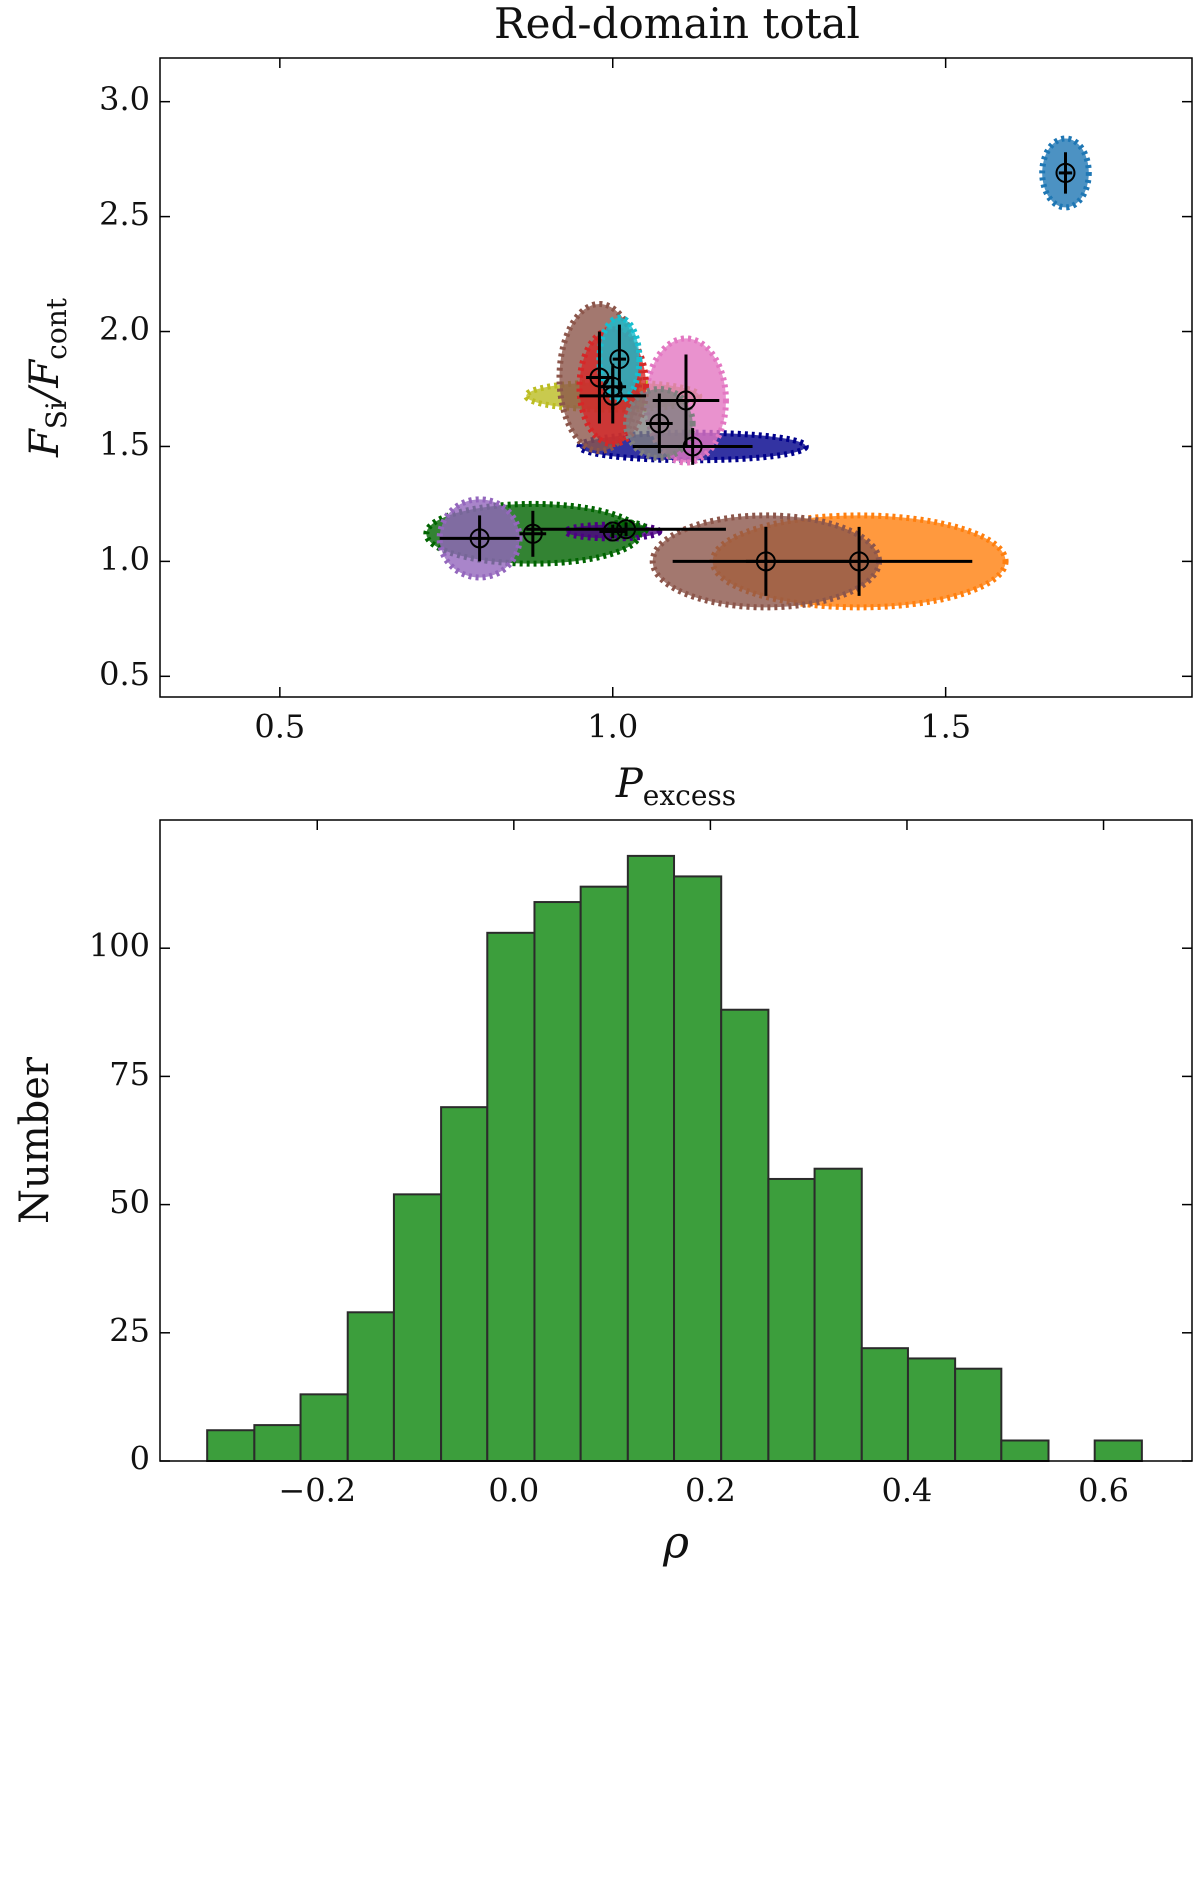 This screenshot has height=1894, width=1200. Describe the element at coordinates (629, 784) in the screenshot. I see `x-label-main: P` at that location.